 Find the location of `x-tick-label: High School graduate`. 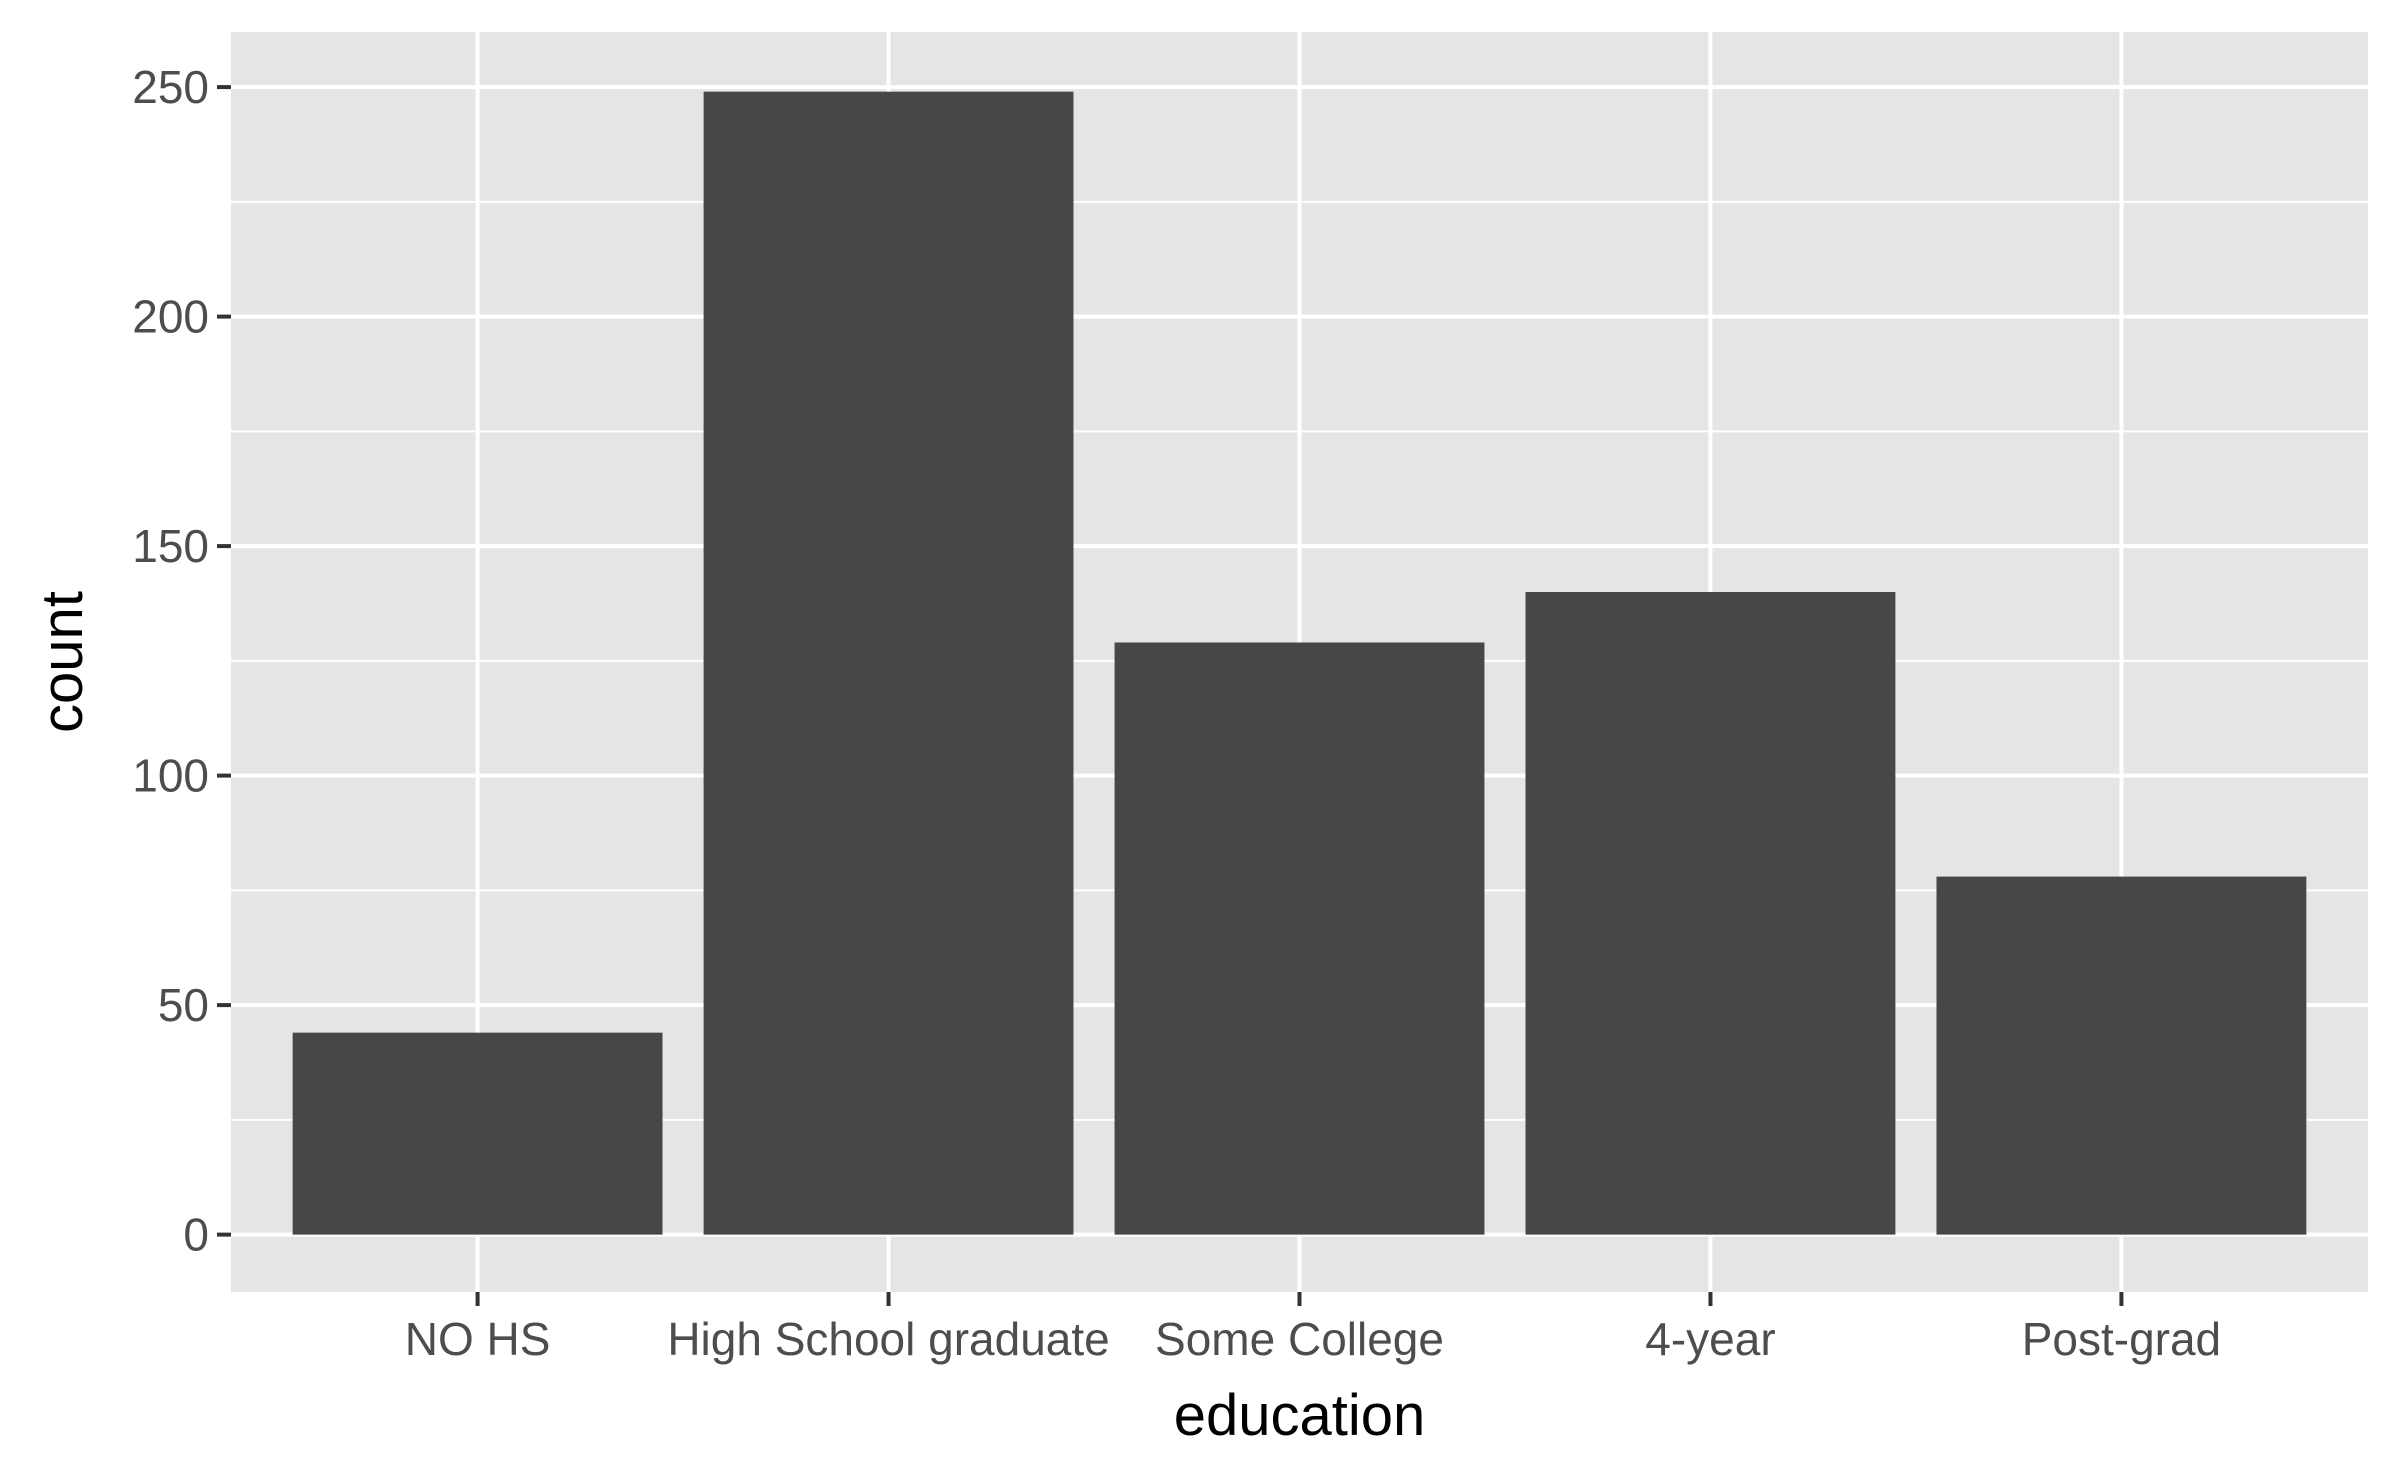

x-tick-label: High School graduate is located at coordinates (888, 1339).